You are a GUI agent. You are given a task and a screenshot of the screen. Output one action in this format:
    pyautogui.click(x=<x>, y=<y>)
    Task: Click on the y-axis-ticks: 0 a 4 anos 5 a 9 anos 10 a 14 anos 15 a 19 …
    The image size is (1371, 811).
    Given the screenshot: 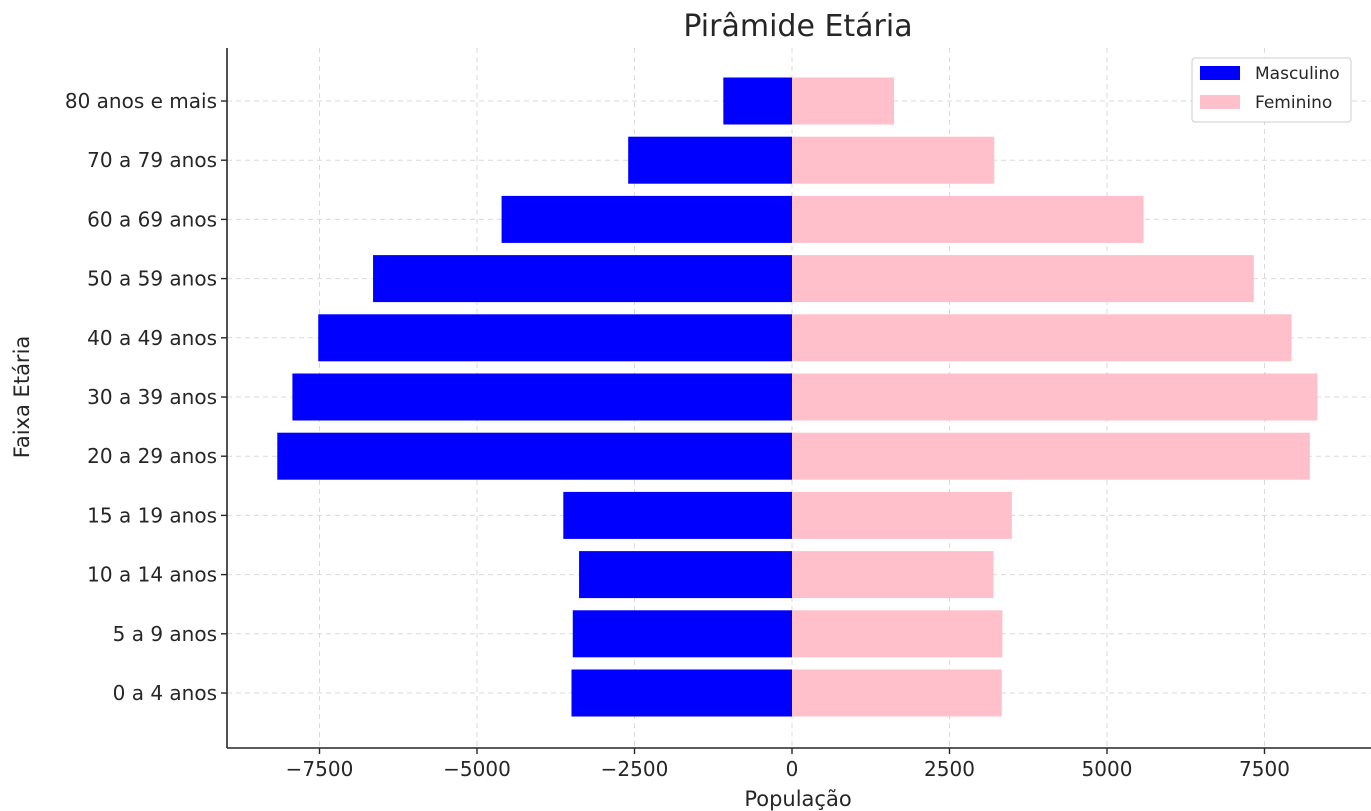 What is the action you would take?
    pyautogui.click(x=146, y=397)
    